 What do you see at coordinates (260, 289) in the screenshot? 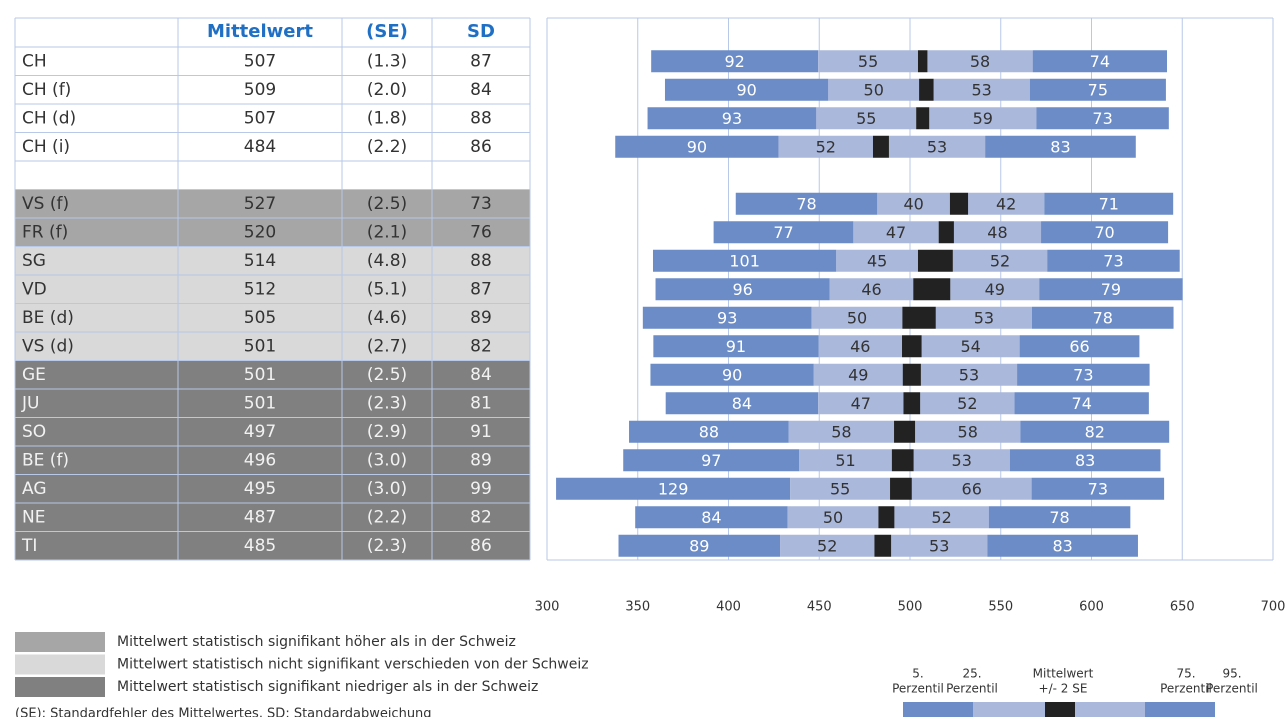
I see `mean-cell: 512` at bounding box center [260, 289].